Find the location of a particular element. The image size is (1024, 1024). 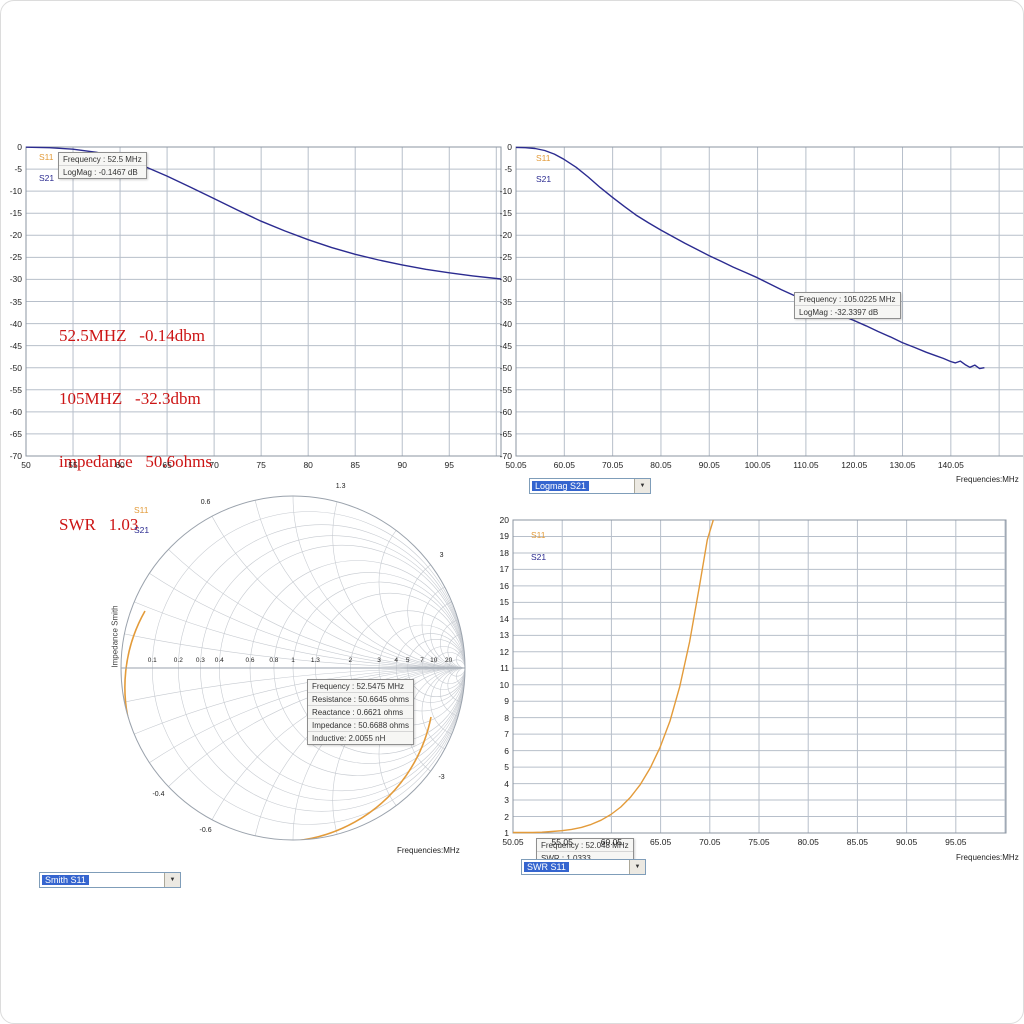

y-tick-label: -40 is located at coordinates (15, 323).